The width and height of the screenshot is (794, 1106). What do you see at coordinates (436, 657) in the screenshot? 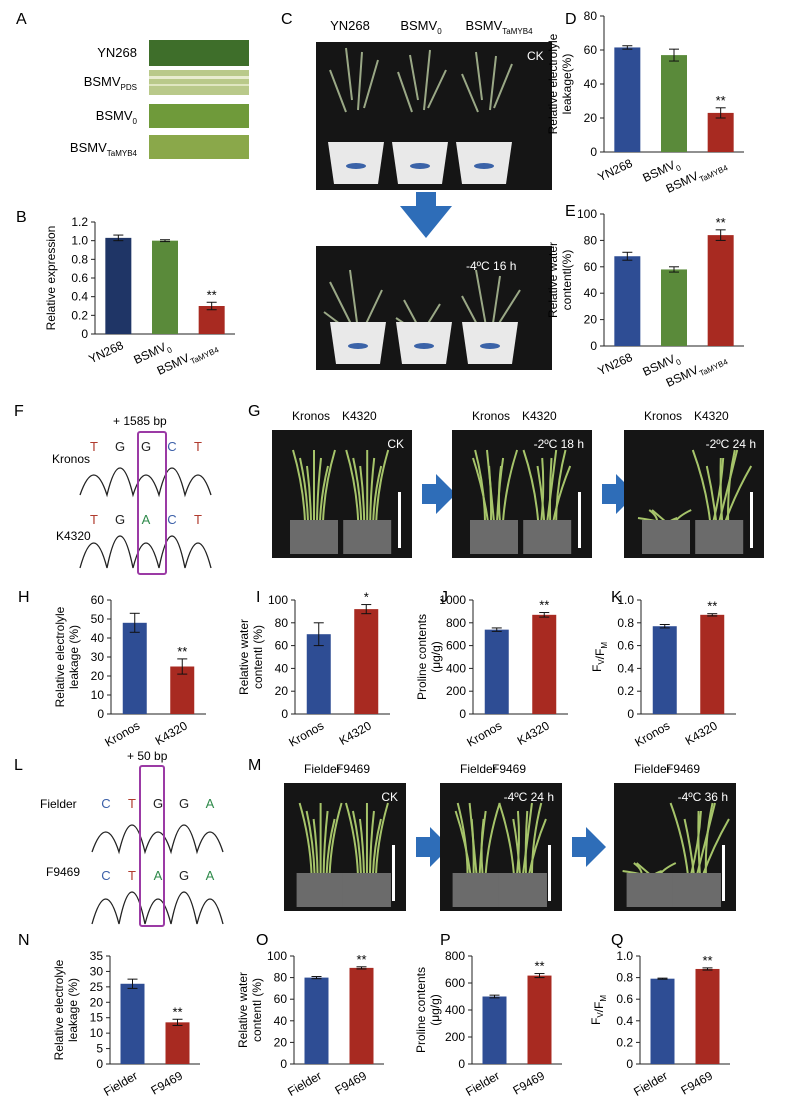
I see `svg-text: (μg/g)` at bounding box center [436, 657].